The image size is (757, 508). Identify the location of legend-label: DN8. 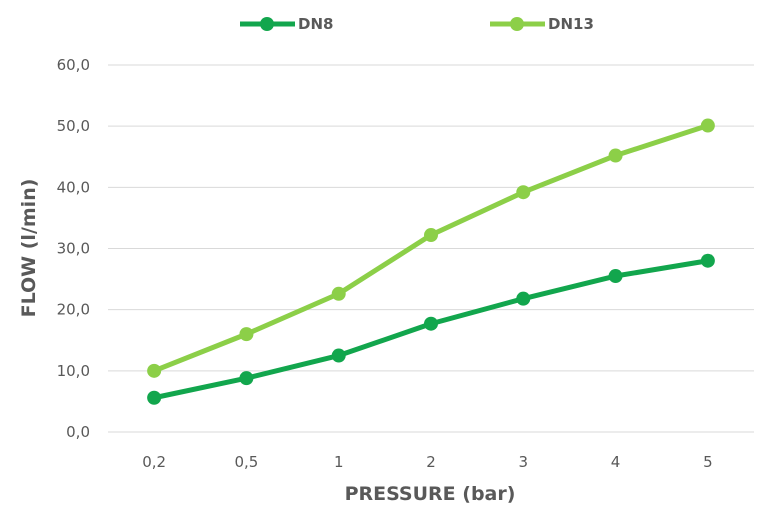
(315, 24).